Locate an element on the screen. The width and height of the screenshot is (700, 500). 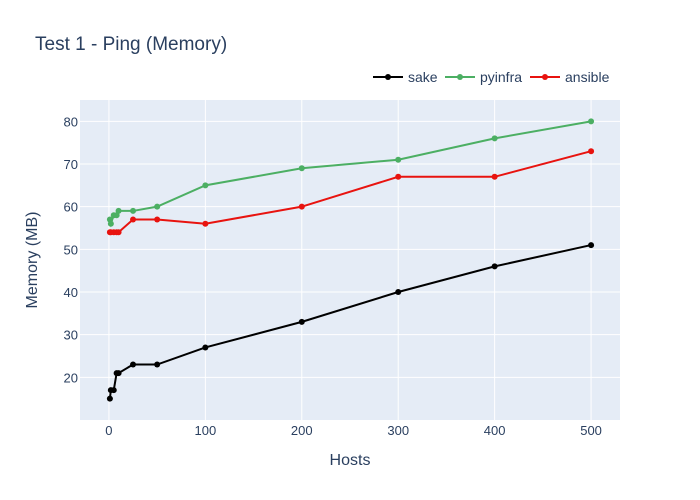
legend-label: pyinfra is located at coordinates (501, 77).